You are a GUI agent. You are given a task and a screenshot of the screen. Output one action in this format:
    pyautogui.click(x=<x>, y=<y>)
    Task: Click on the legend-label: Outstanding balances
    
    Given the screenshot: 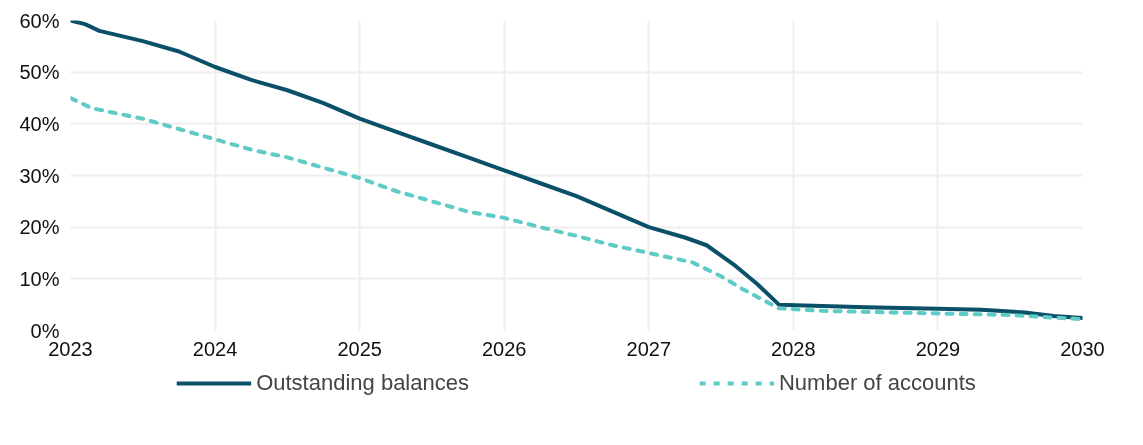 What is the action you would take?
    pyautogui.click(x=362, y=383)
    